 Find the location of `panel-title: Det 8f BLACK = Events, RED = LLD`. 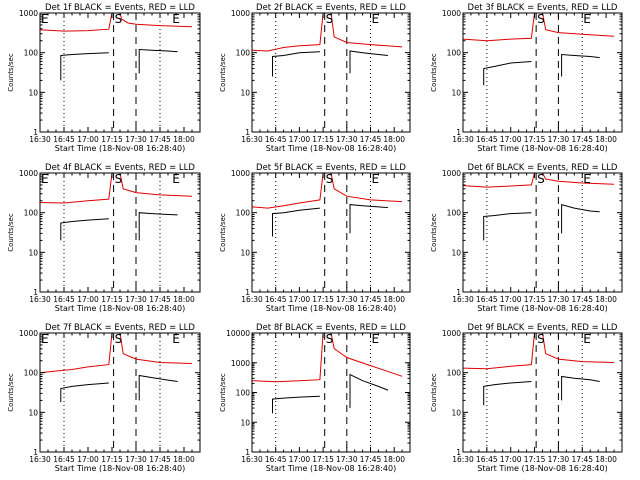

panel-title: Det 8f BLACK = Events, RED = LLD is located at coordinates (331, 328).